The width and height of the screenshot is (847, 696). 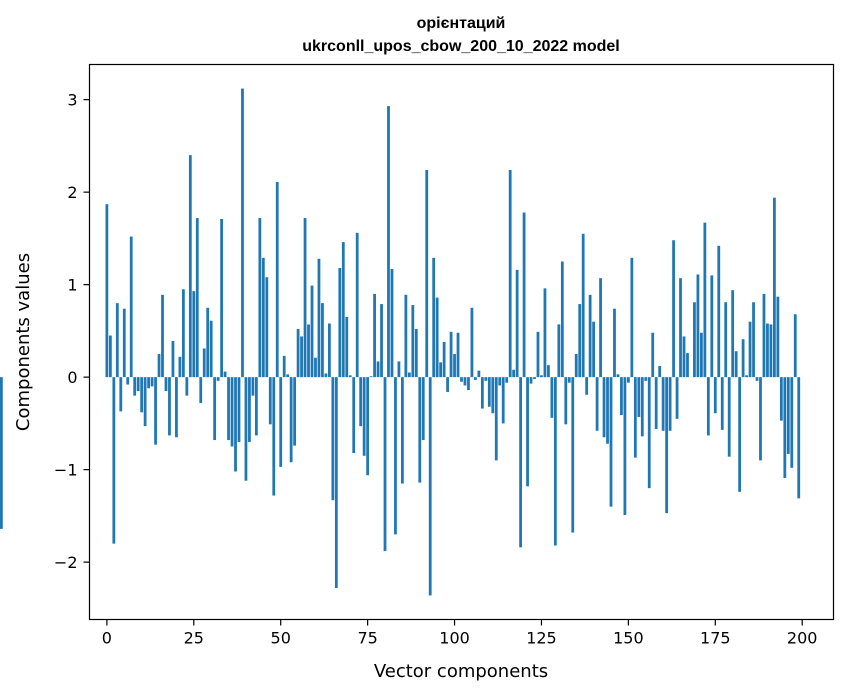 I want to click on y-tick-label: 3, so click(x=72, y=100).